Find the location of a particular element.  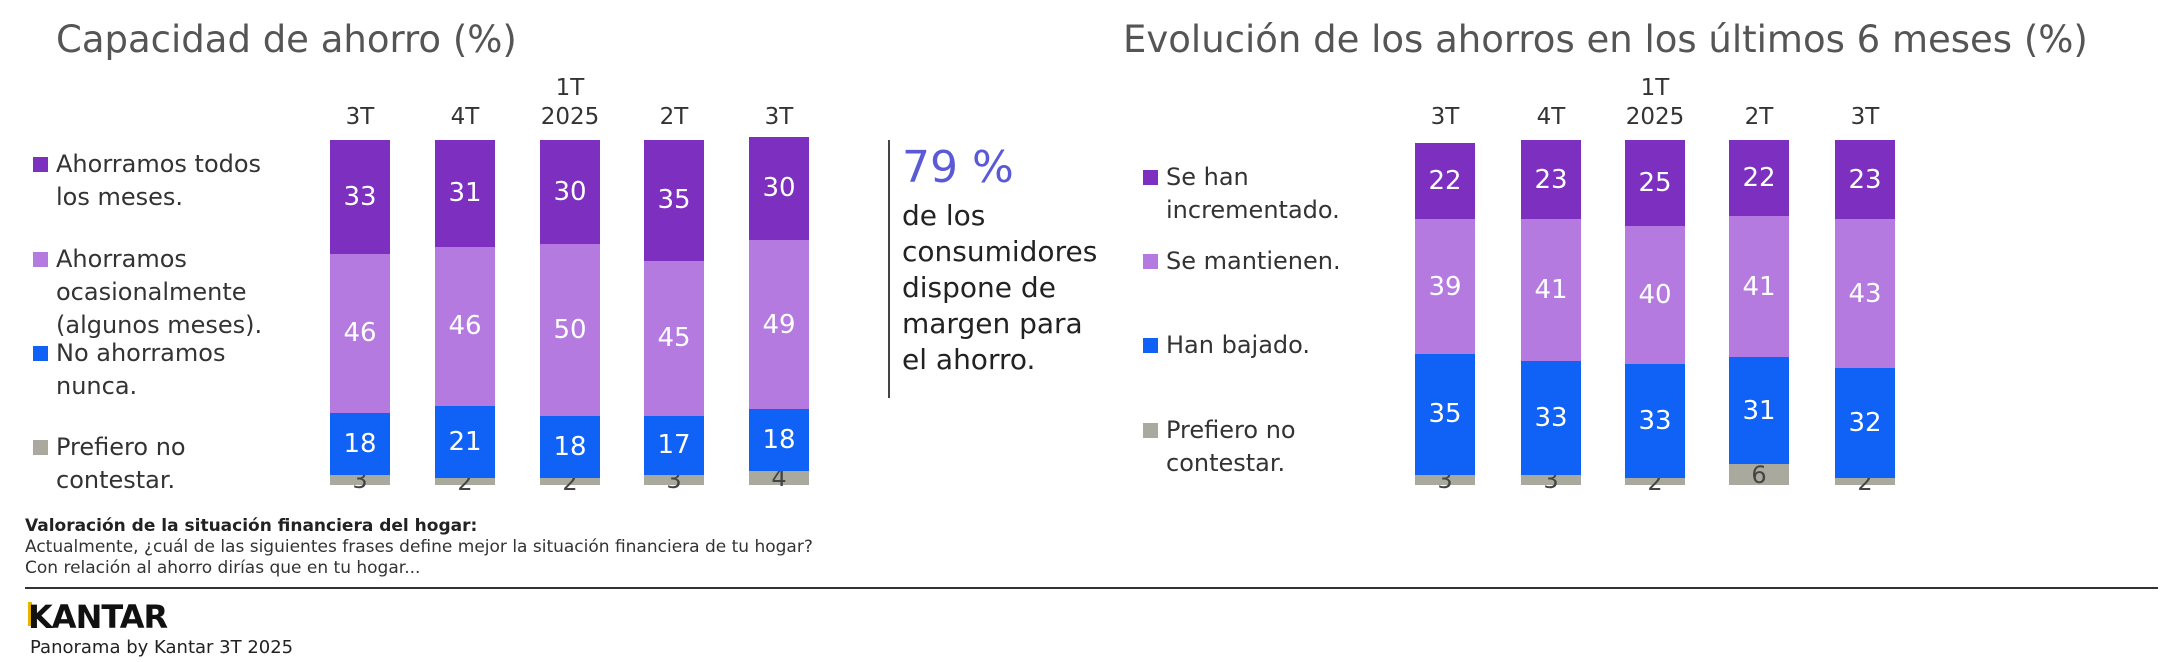

value-label: 25 is located at coordinates (1655, 183).